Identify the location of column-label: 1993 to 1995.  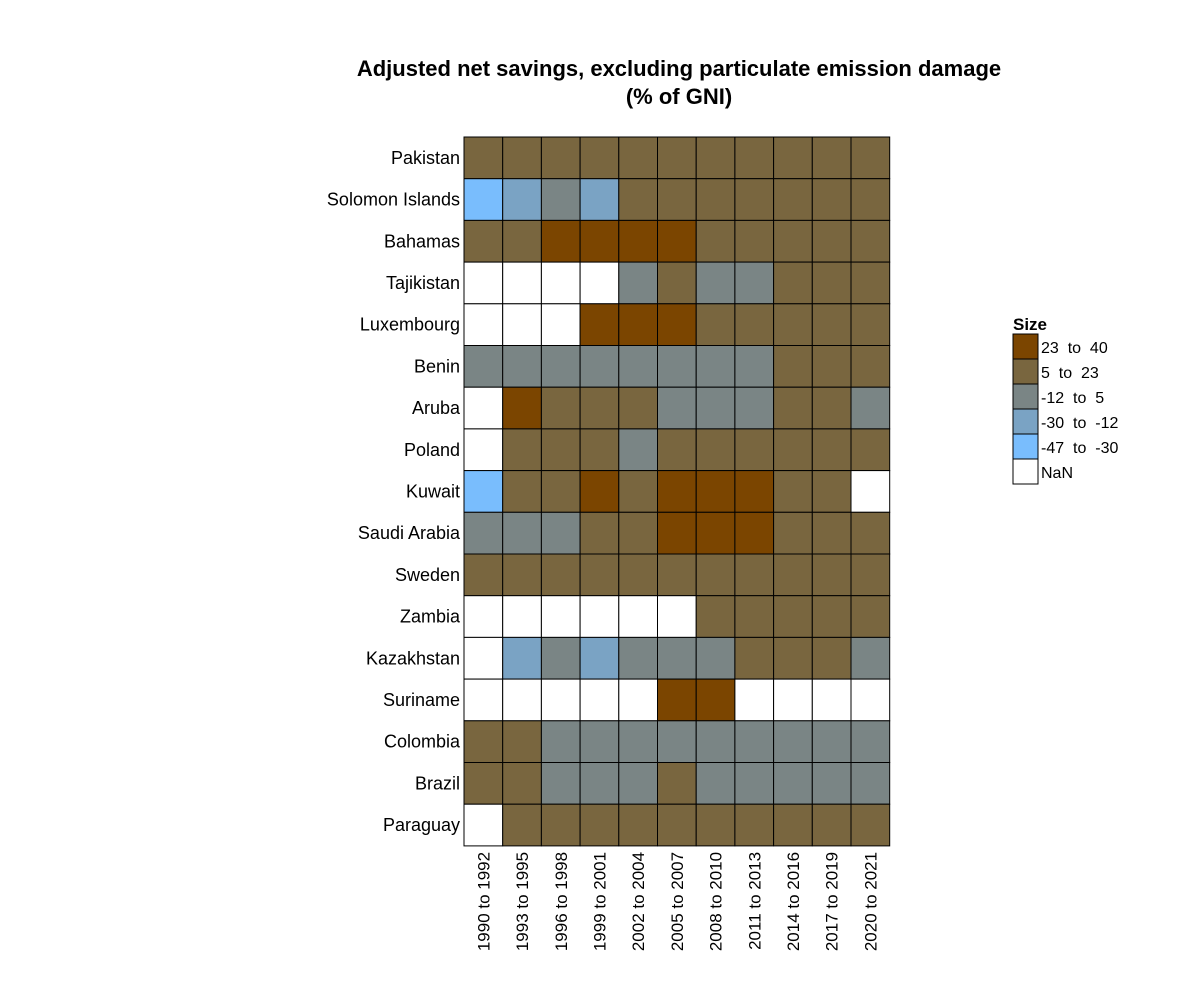
(522, 901).